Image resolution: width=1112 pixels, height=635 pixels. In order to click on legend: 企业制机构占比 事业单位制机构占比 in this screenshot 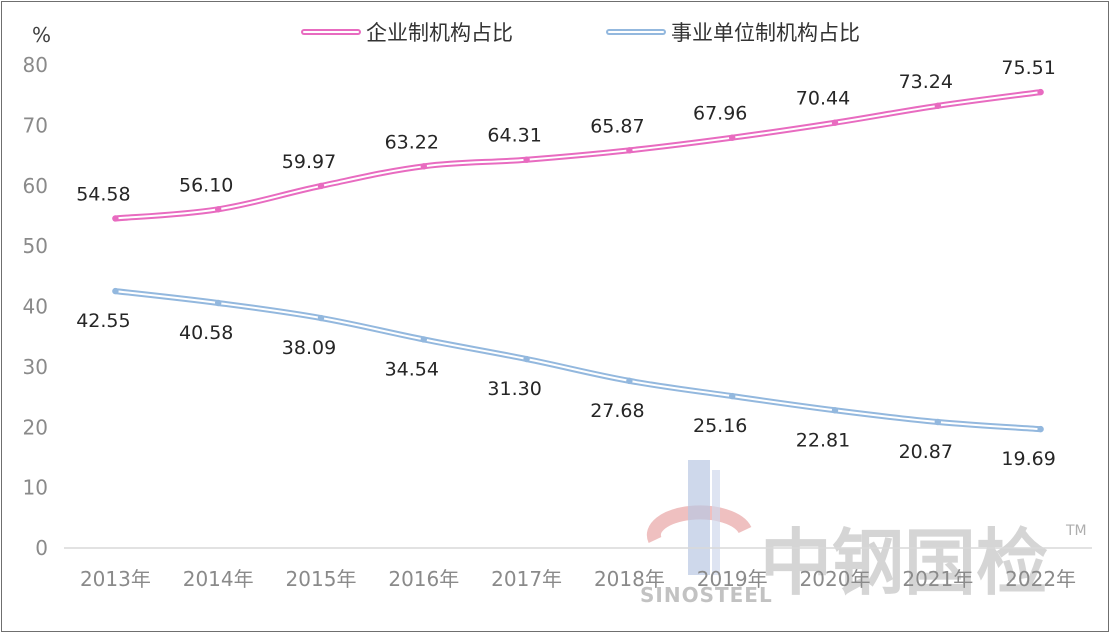, I will do `click(580, 33)`.